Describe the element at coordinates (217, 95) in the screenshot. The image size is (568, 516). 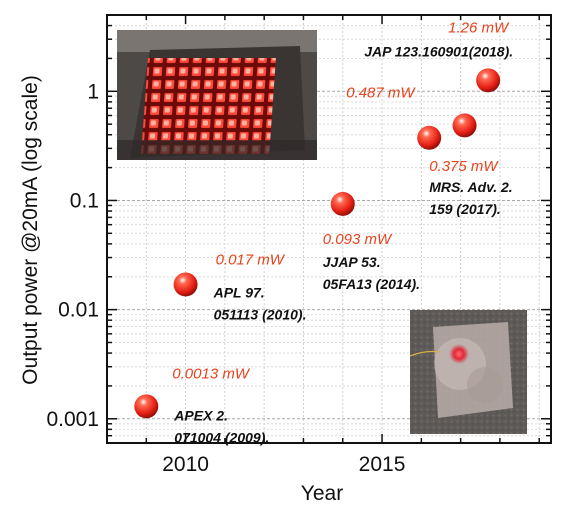
I see `red-led-array-photo` at that location.